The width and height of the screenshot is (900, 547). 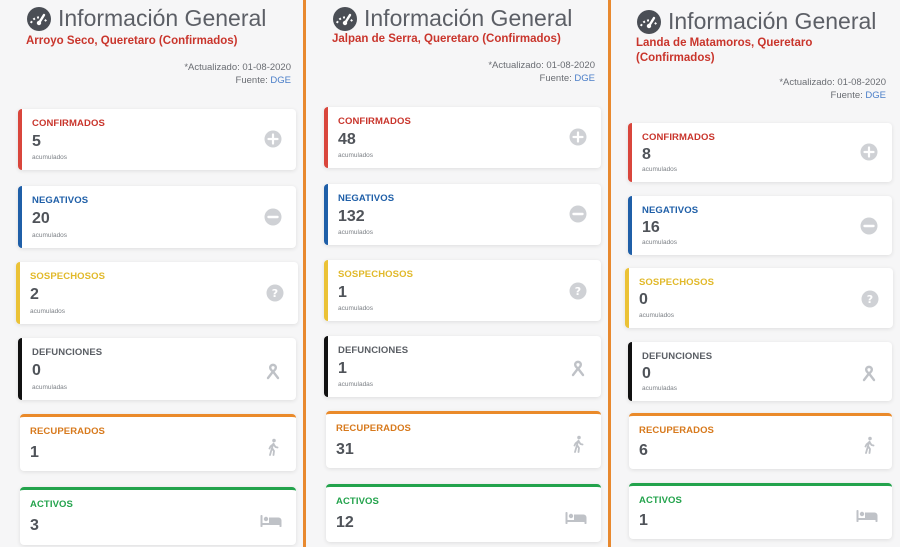 What do you see at coordinates (462, 366) in the screenshot?
I see `card-defunciones: DEFUNCIONES 1 acumuladas` at bounding box center [462, 366].